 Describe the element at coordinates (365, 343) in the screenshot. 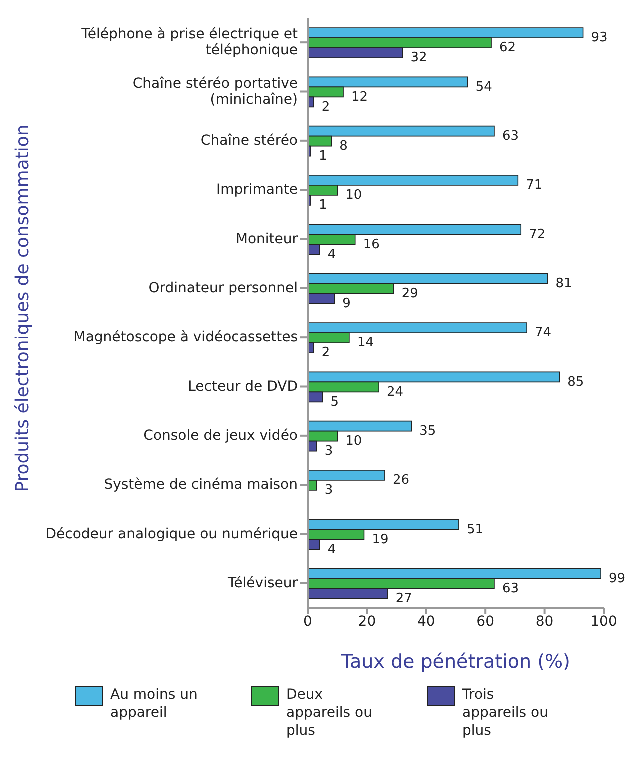

I see `data-label: 14` at that location.